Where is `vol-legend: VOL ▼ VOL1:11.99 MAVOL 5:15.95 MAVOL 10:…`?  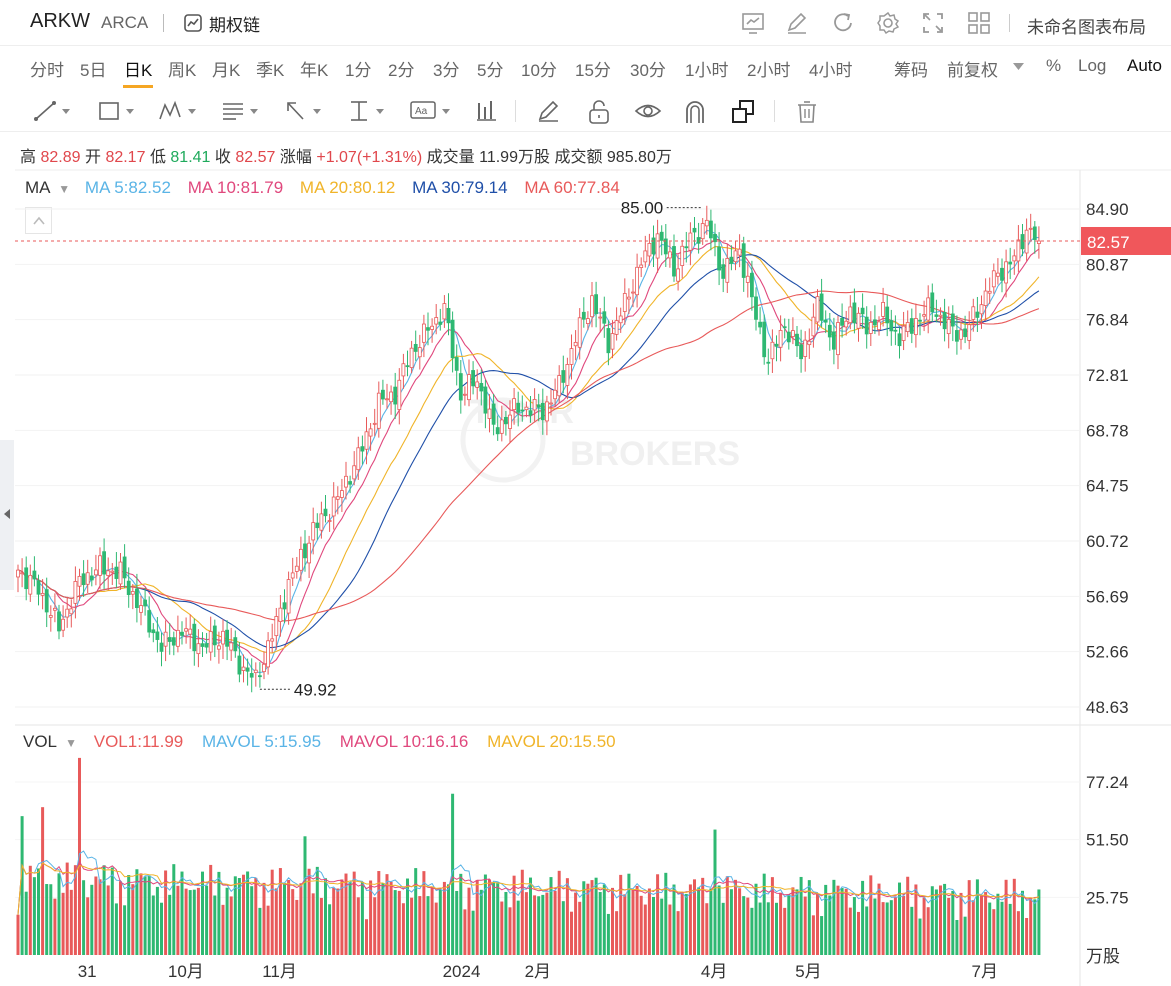 vol-legend: VOL ▼ VOL1:11.99 MAVOL 5:15.95 MAVOL 10:… is located at coordinates (319, 742).